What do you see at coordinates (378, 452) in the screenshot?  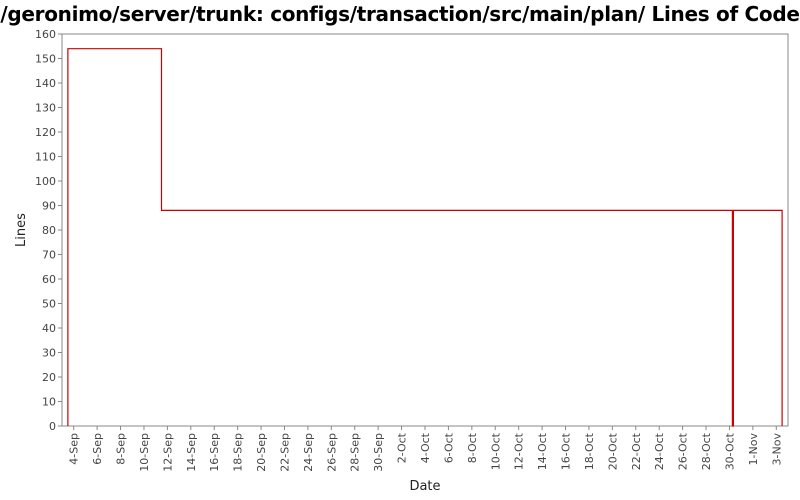 I see `x-tick-label: 30-Sep` at bounding box center [378, 452].